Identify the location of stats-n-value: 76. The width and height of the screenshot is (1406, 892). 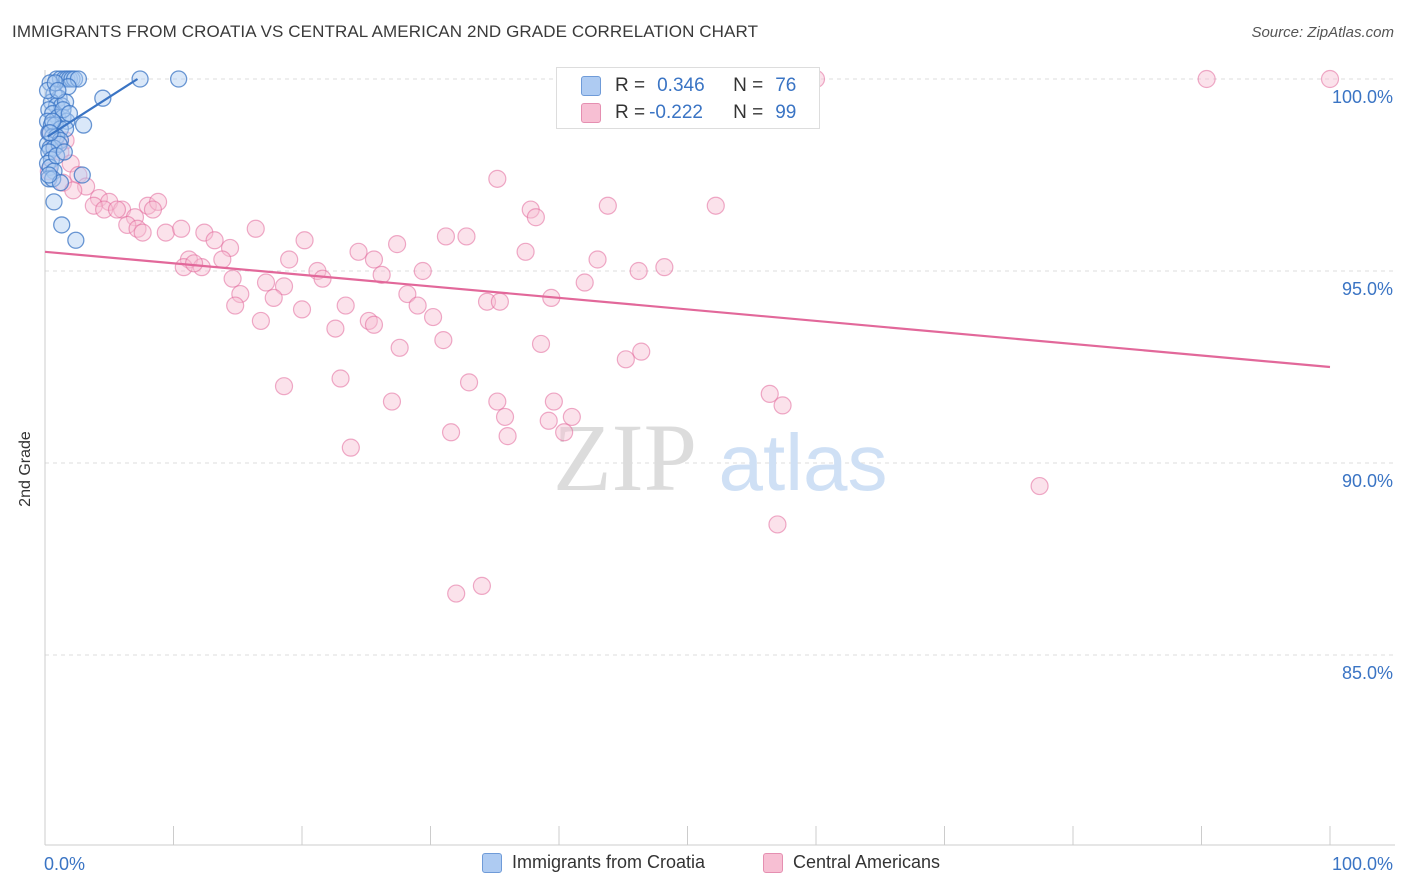
(786, 85).